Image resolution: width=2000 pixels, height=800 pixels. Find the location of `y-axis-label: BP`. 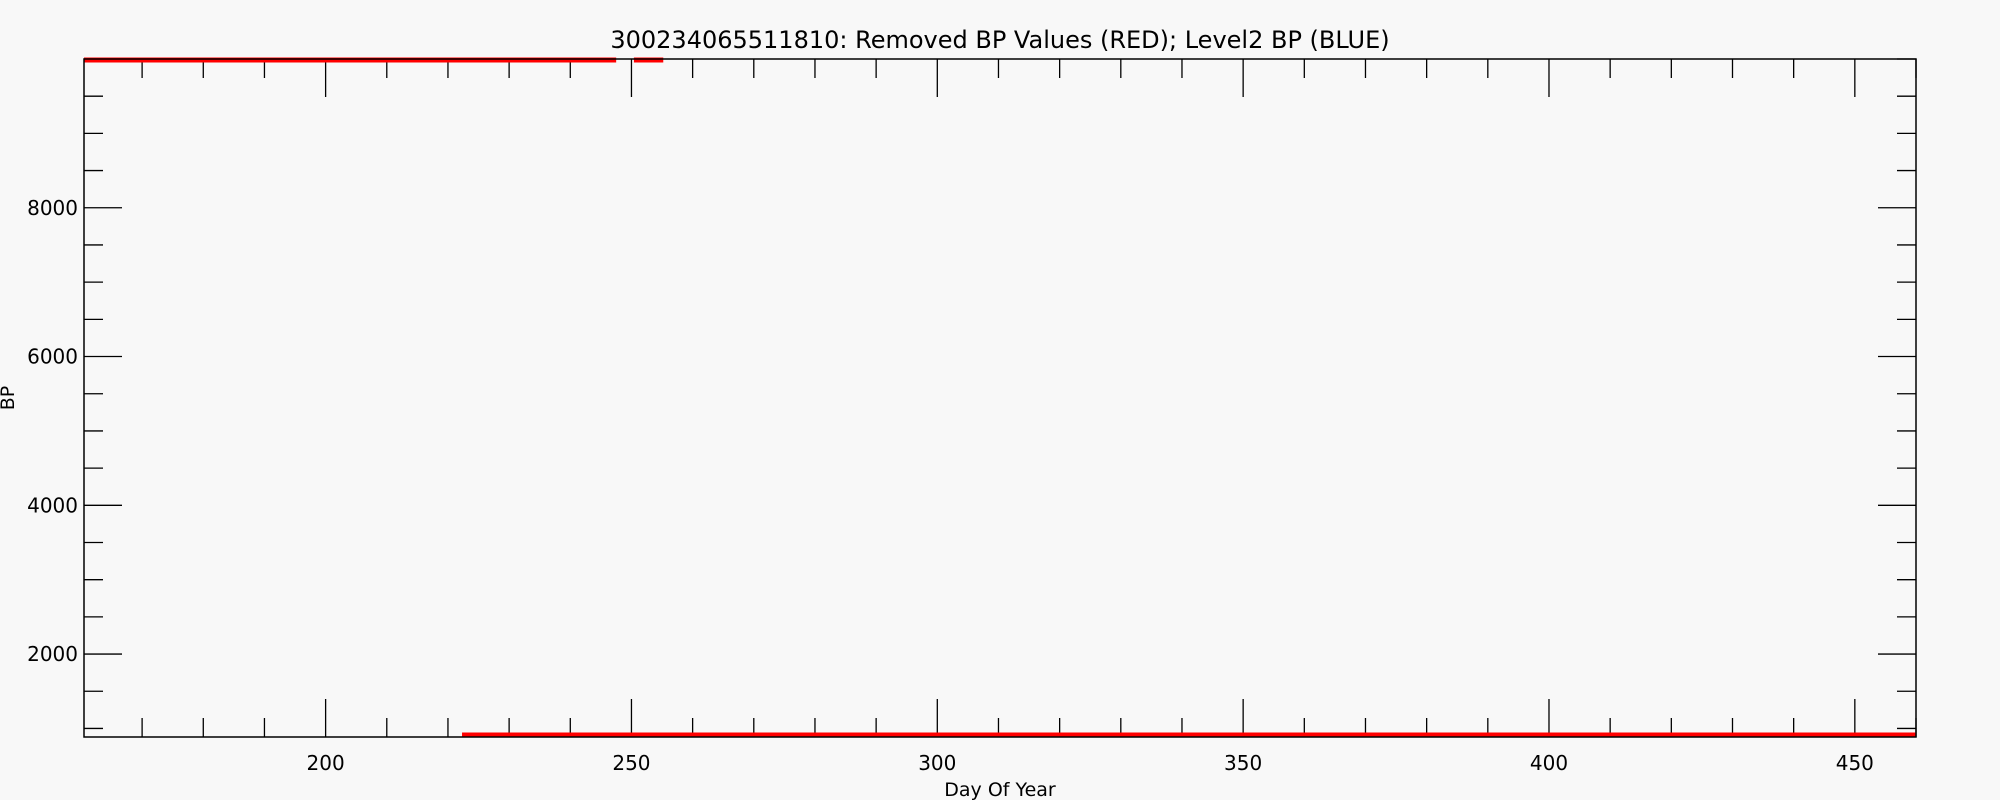

y-axis-label: BP is located at coordinates (9, 398).